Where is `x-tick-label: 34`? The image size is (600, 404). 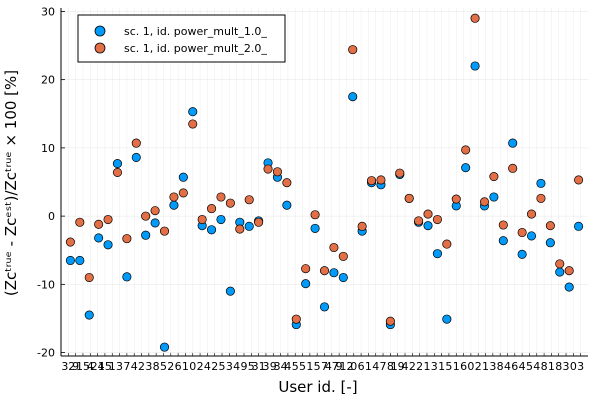
x-tick-label: 34 is located at coordinates (281, 366).